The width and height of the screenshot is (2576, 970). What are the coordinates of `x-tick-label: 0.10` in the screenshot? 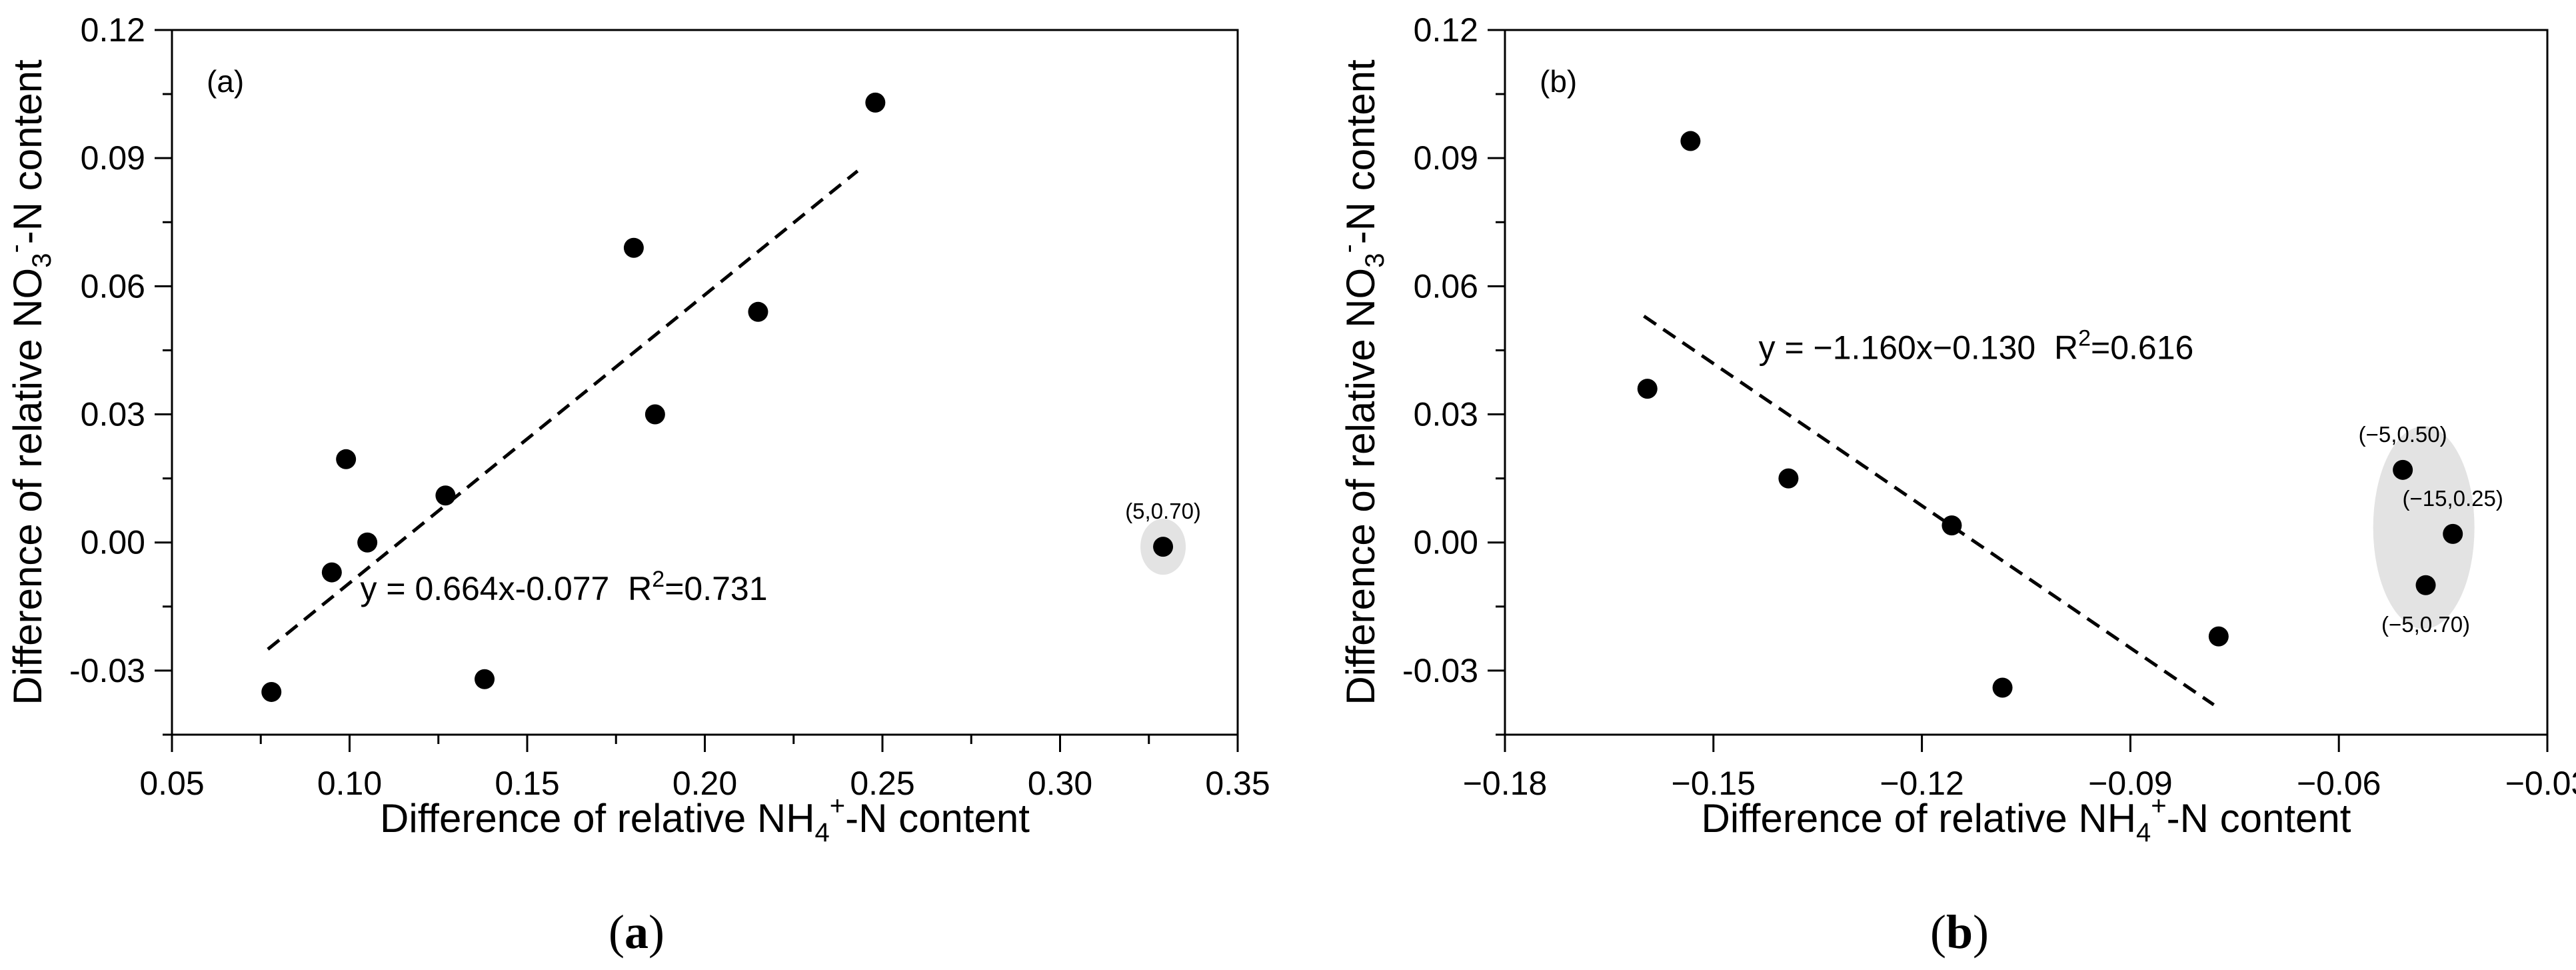 It's located at (349, 783).